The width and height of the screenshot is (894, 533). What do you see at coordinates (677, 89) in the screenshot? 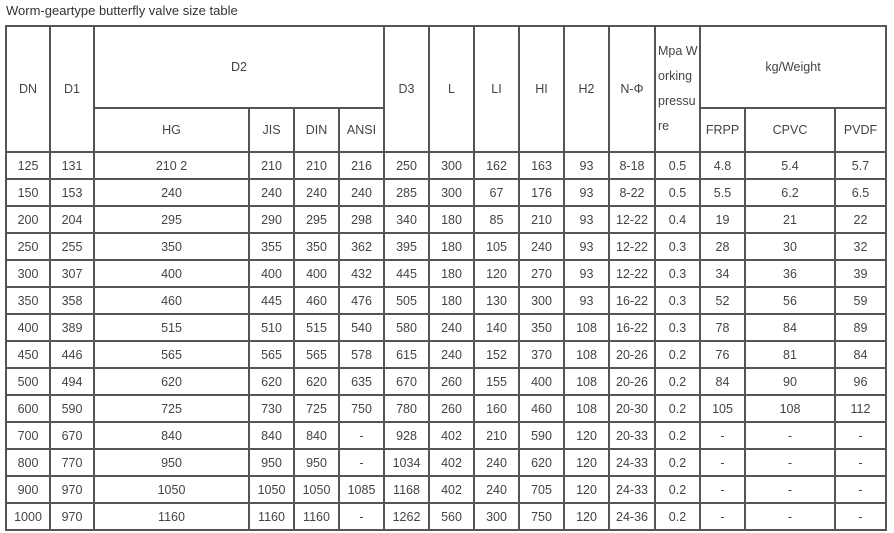
I see `header-working-pressure: Mpa Working pressure` at bounding box center [677, 89].